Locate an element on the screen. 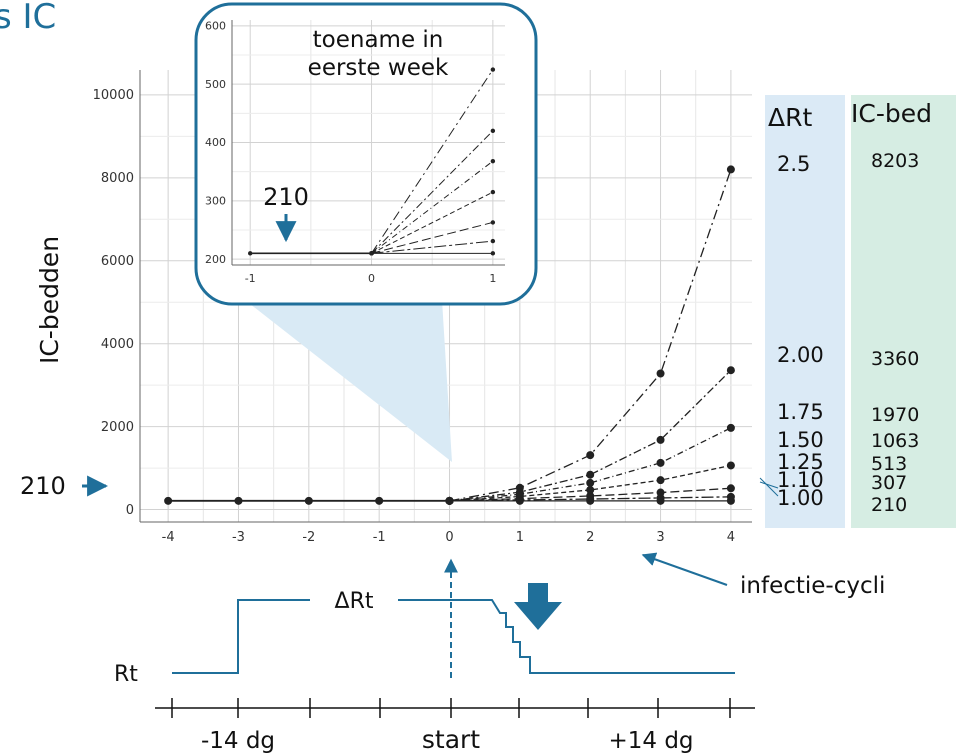 The image size is (956, 754). x-tick-label: -2 is located at coordinates (308, 537).